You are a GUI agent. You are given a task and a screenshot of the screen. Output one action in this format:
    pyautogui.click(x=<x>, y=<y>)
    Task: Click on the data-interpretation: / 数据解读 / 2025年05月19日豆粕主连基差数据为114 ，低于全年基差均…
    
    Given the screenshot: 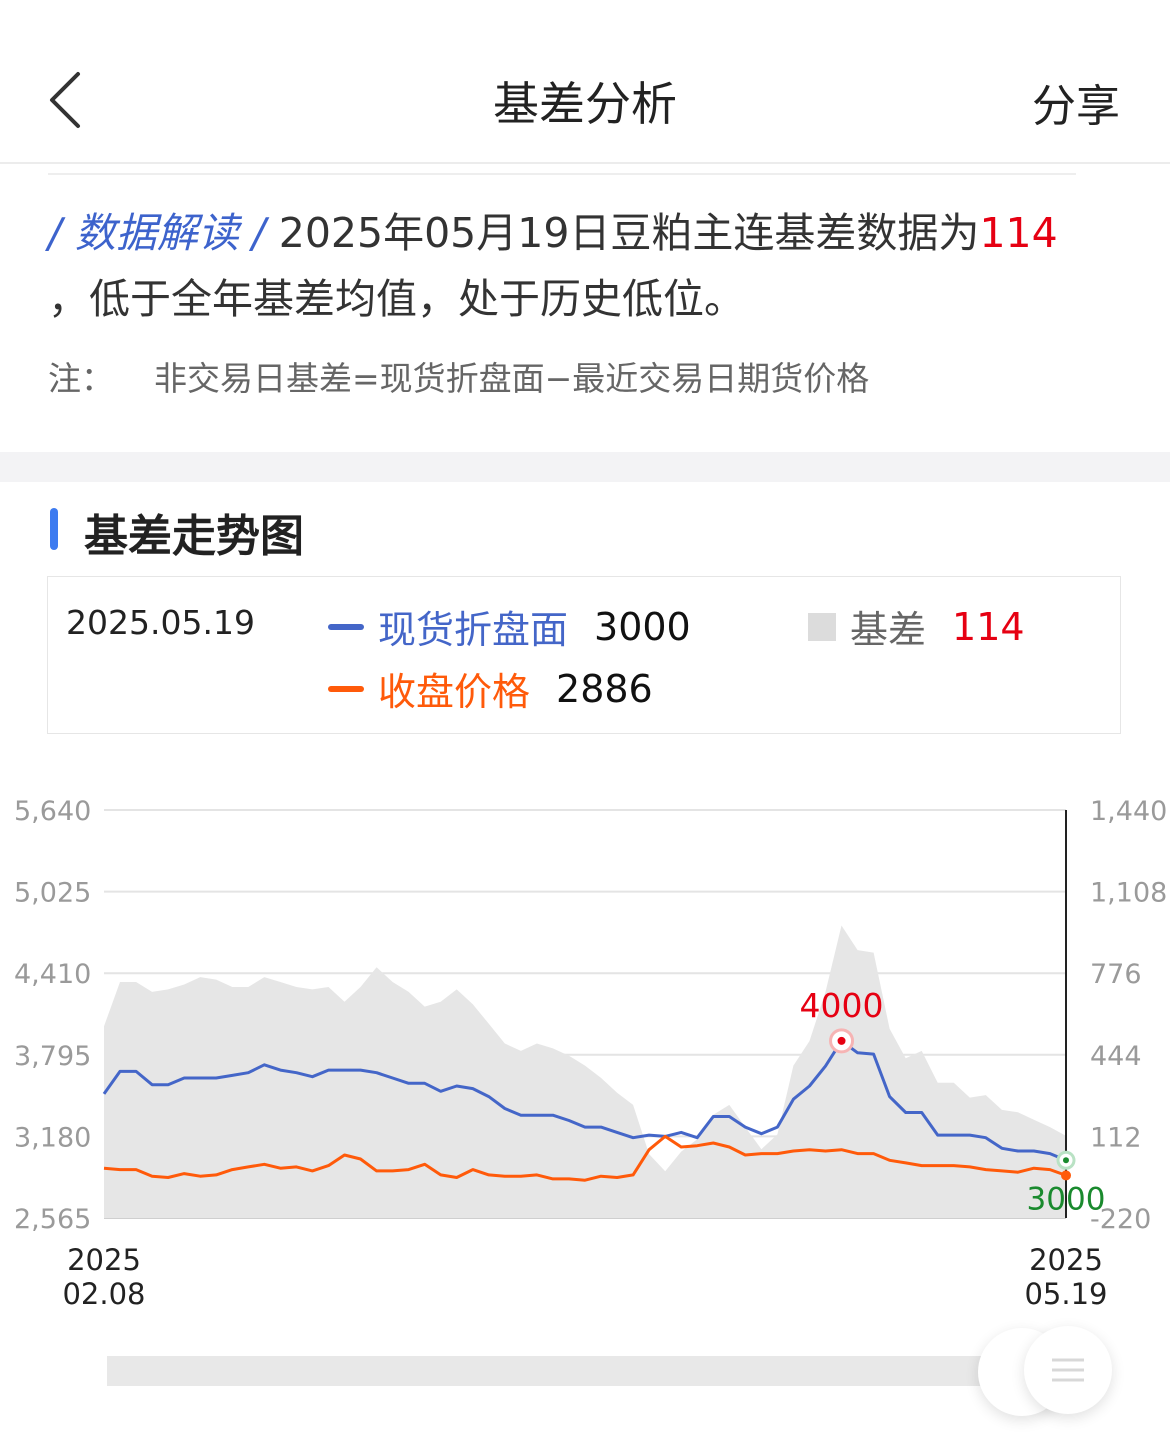 What is the action you would take?
    pyautogui.click(x=588, y=266)
    